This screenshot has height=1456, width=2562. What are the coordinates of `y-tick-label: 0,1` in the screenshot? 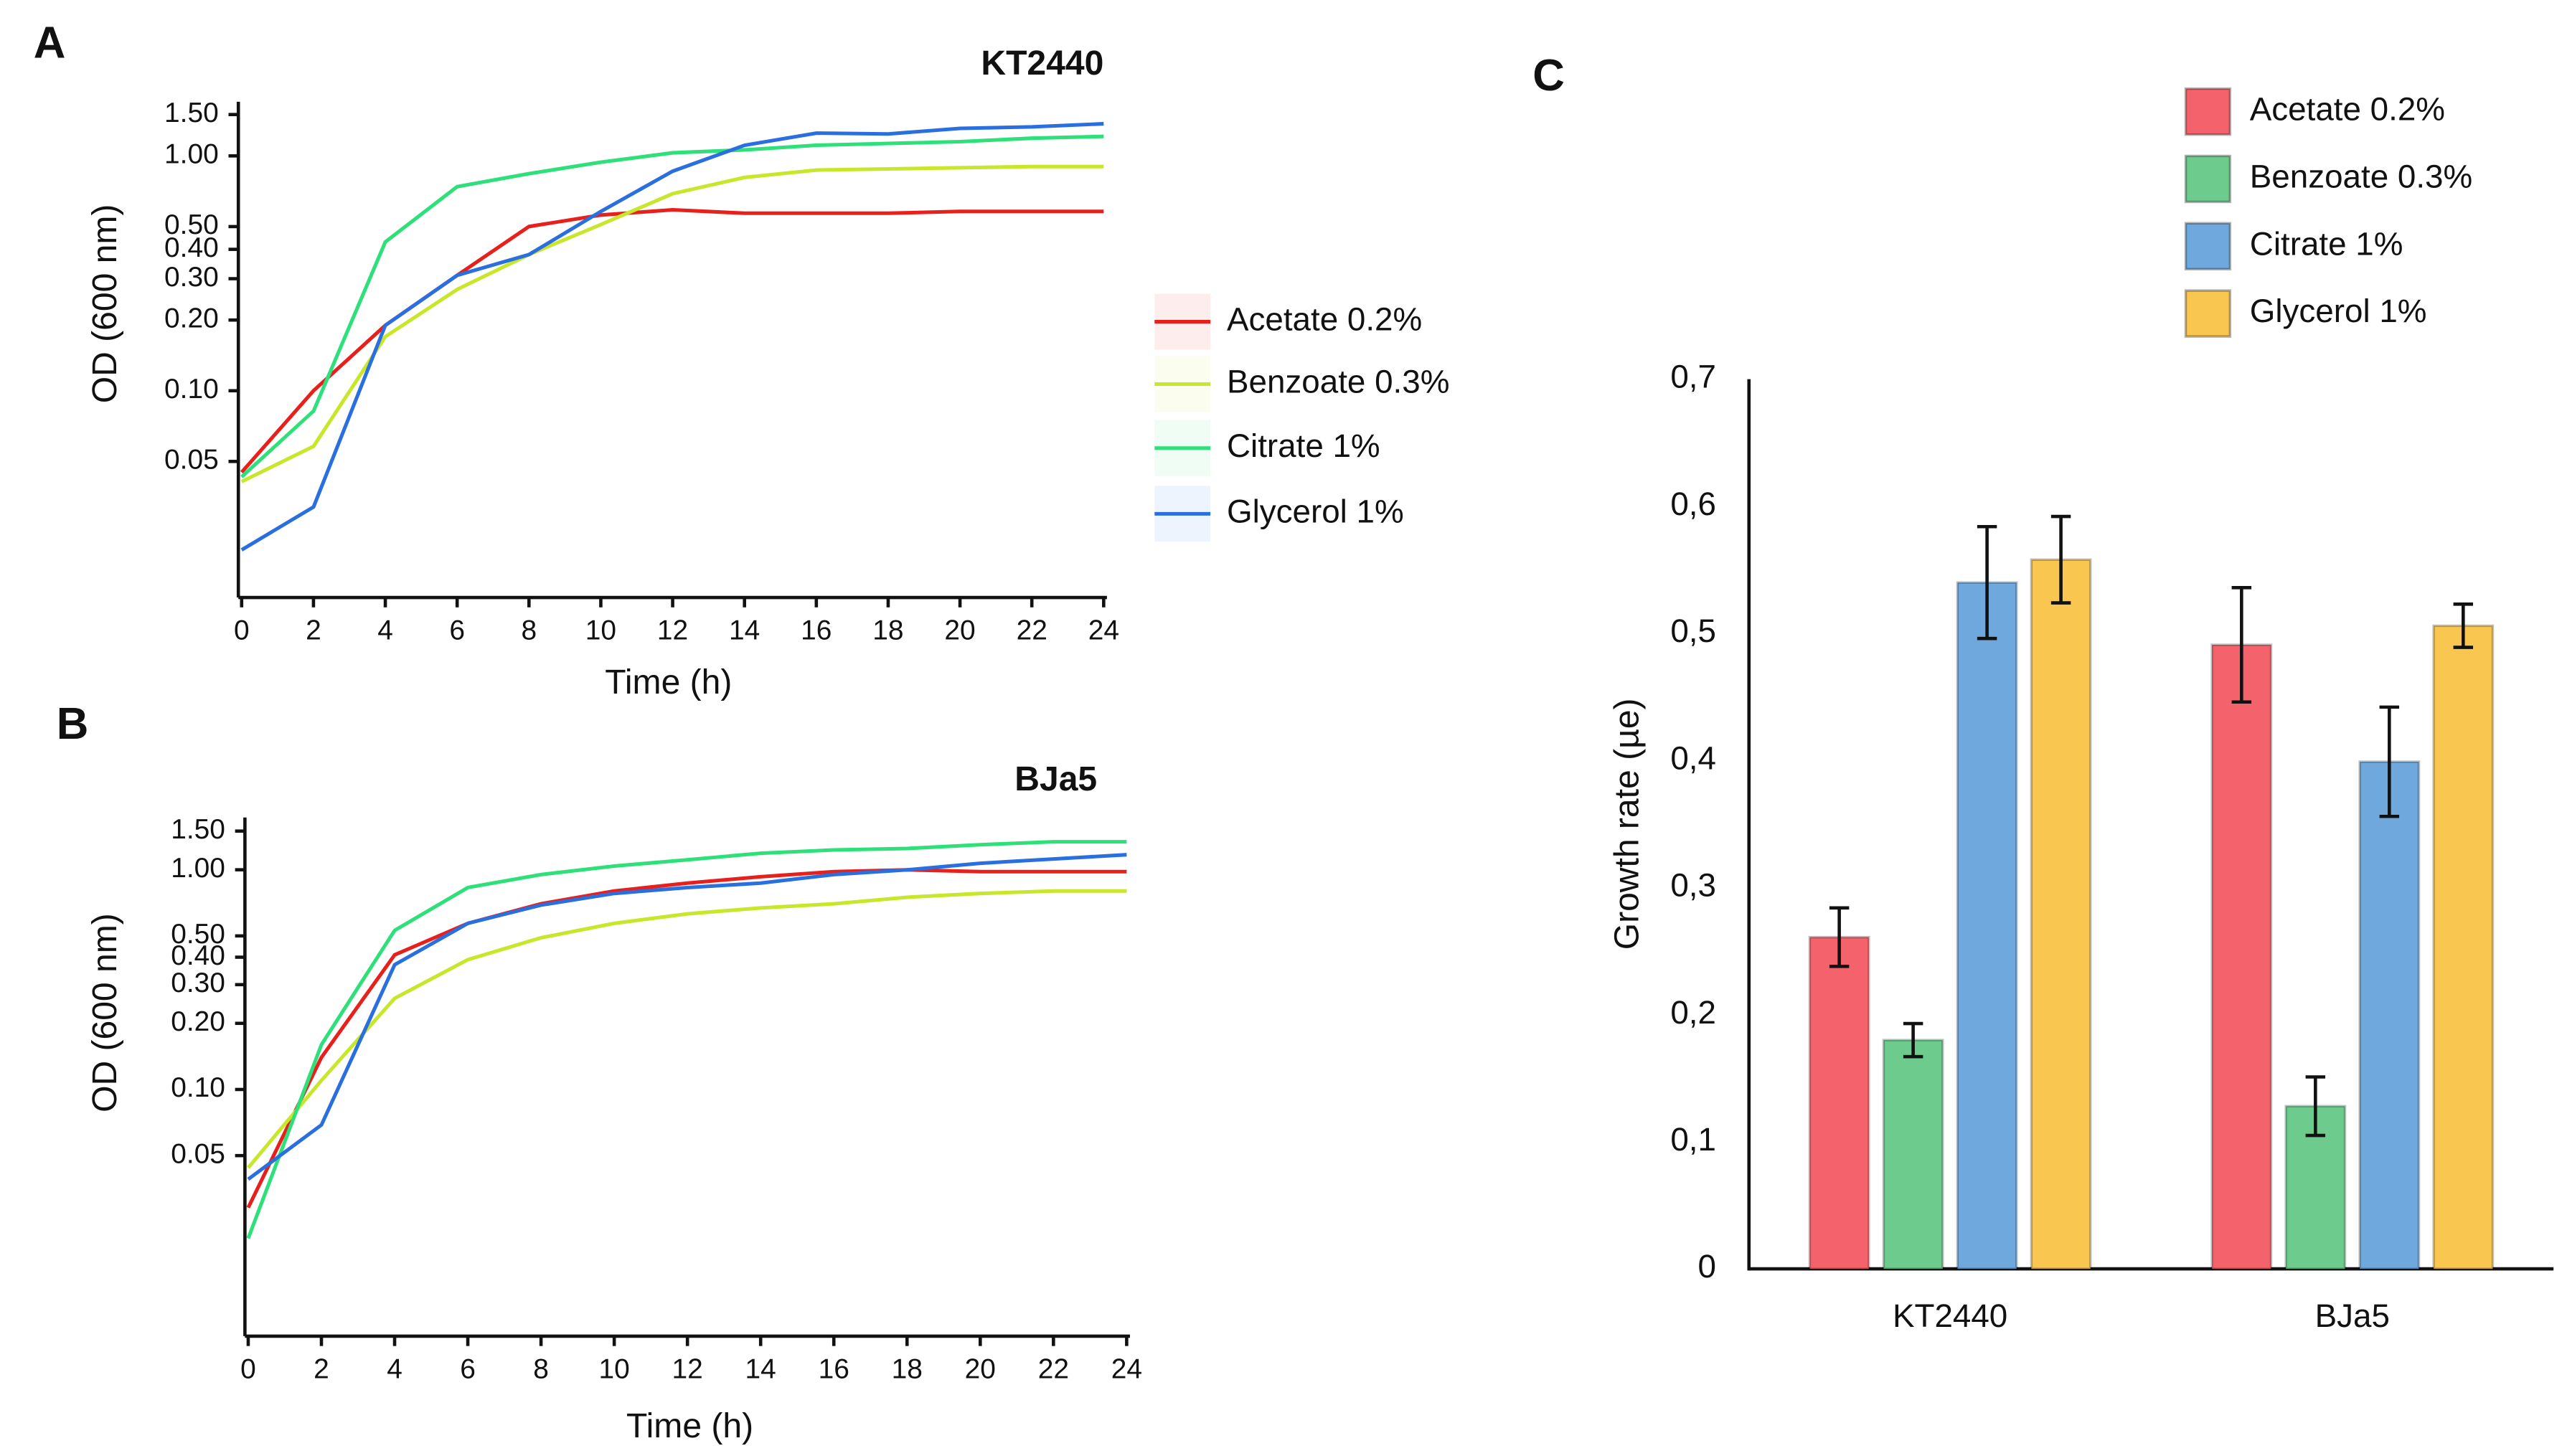 It's located at (1693, 1139).